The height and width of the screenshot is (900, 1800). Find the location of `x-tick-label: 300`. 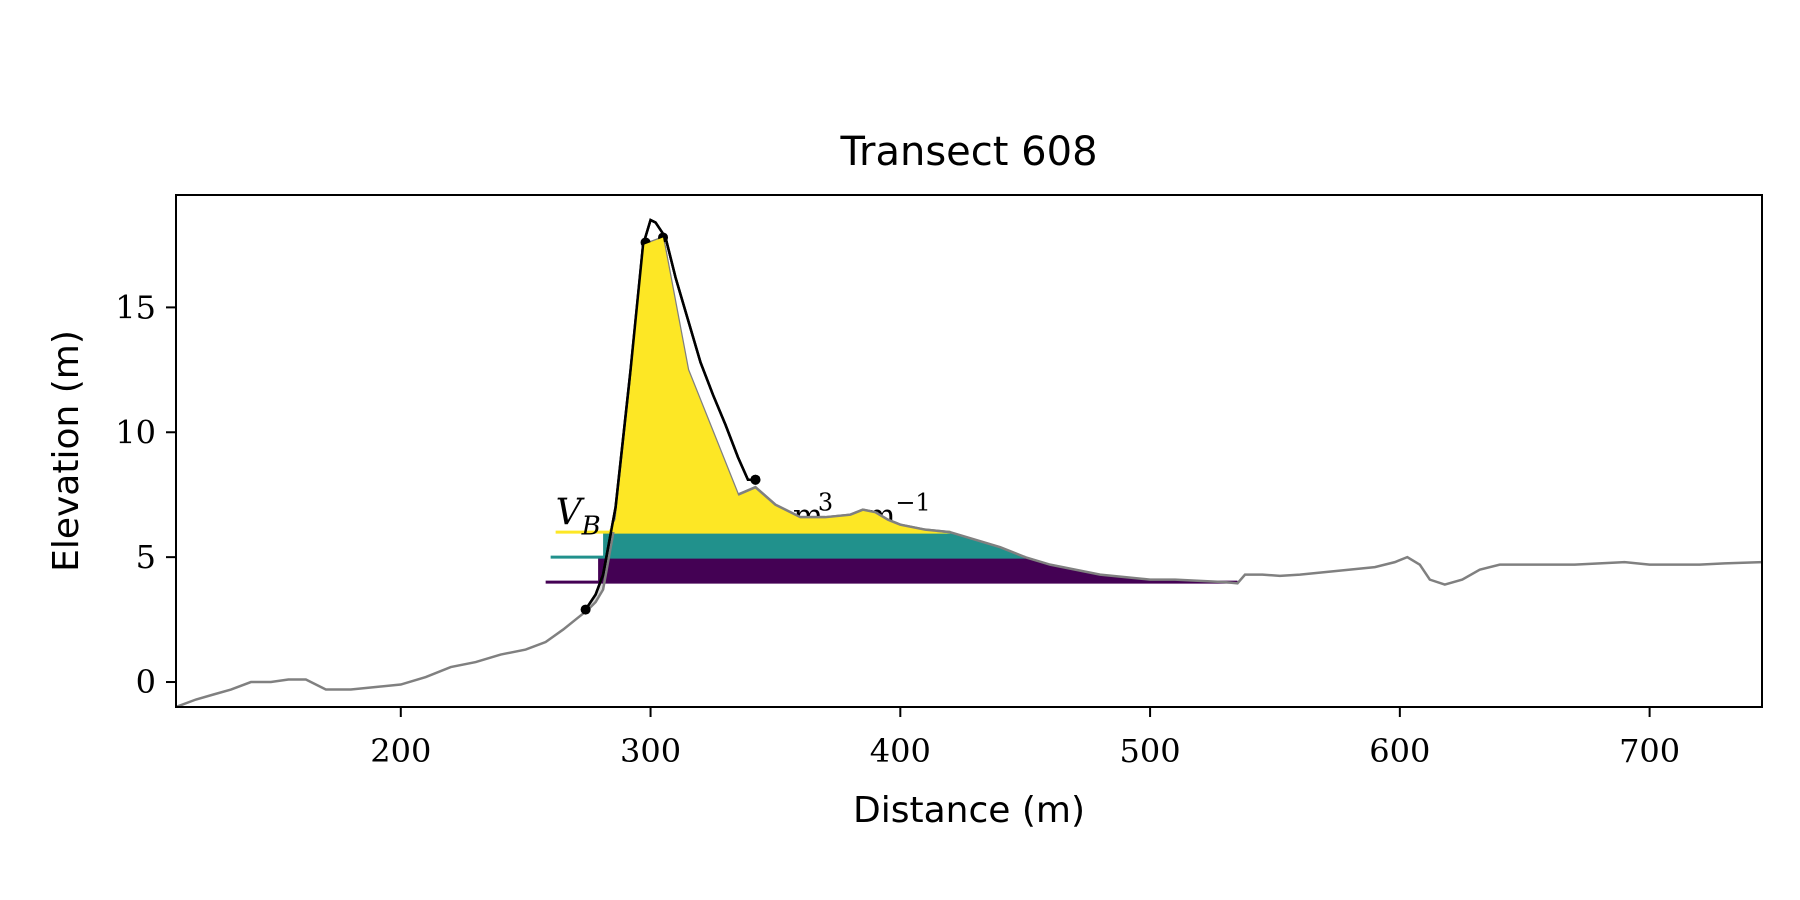

x-tick-label: 300 is located at coordinates (650, 751).